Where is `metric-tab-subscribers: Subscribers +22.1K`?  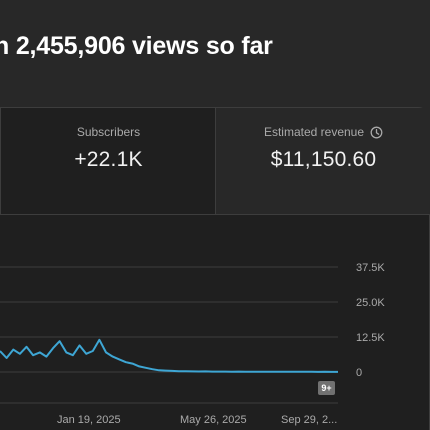 metric-tab-subscribers: Subscribers +22.1K is located at coordinates (108, 161).